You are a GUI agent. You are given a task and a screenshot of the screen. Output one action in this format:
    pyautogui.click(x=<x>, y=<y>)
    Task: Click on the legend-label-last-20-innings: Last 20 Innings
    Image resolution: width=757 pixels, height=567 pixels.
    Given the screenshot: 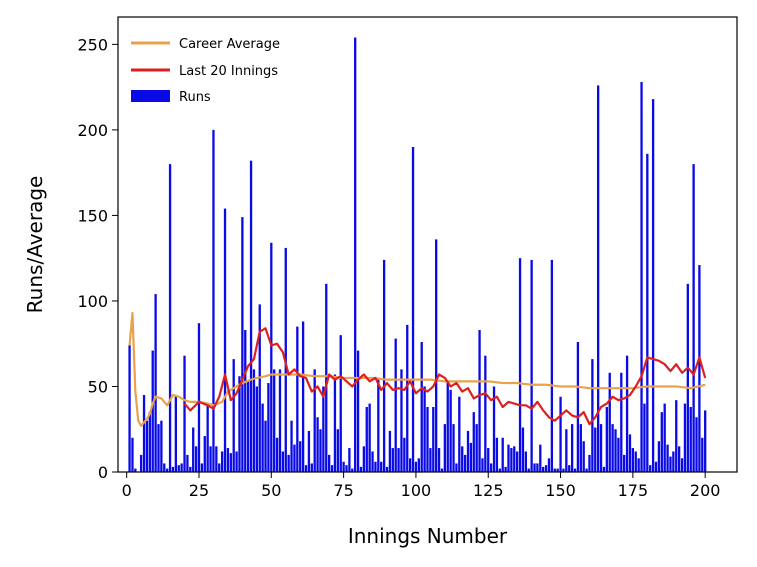 What is the action you would take?
    pyautogui.click(x=228, y=71)
    